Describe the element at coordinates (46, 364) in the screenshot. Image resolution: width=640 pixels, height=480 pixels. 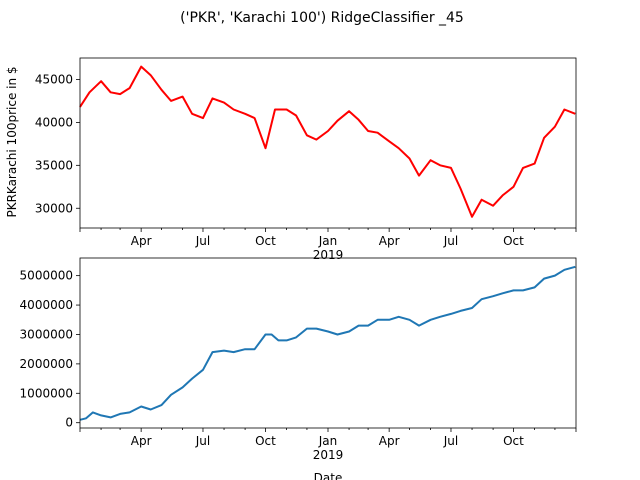
I see `y-tick-label: 2000000` at that location.